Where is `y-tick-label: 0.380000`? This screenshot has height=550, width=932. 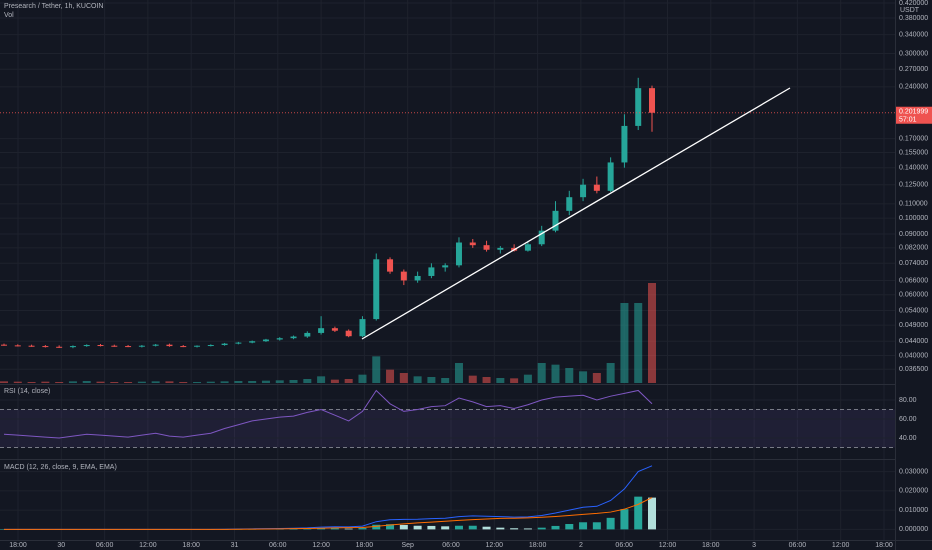
y-tick-label: 0.380000 is located at coordinates (913, 18).